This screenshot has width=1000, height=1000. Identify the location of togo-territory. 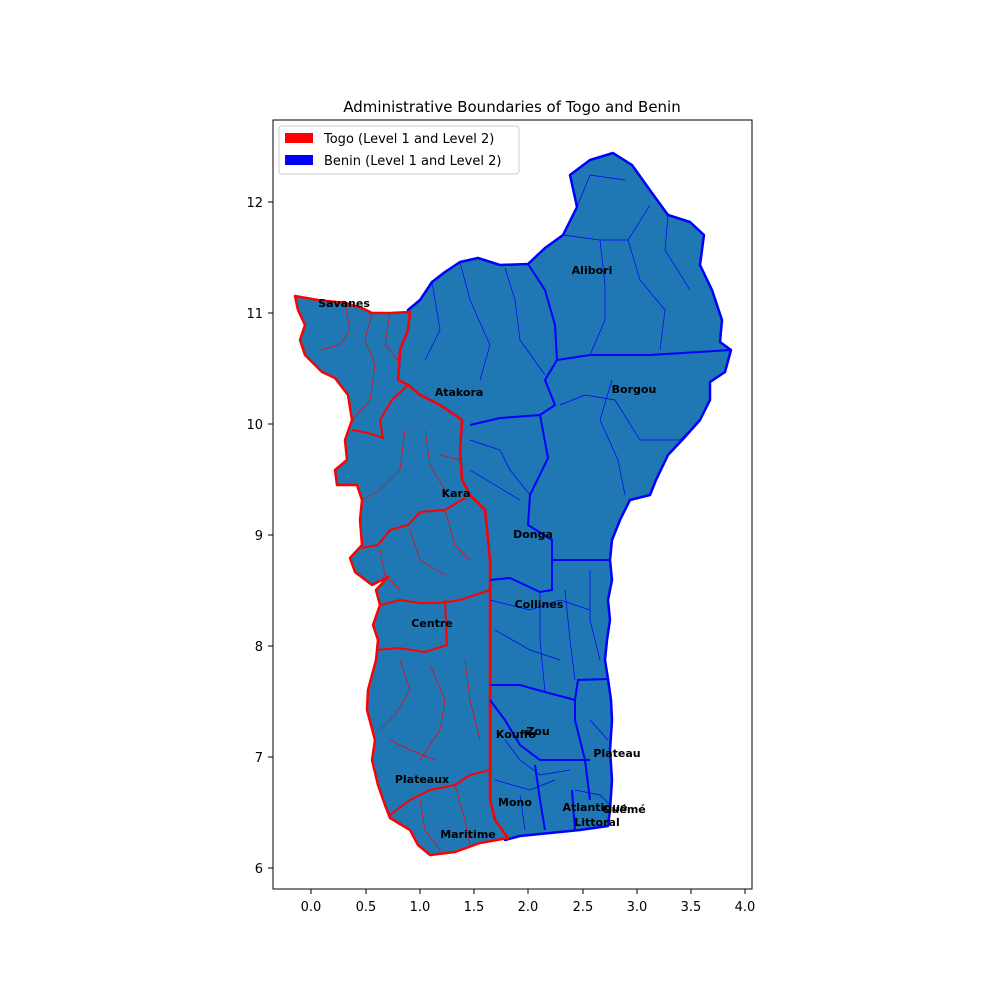
(401, 575).